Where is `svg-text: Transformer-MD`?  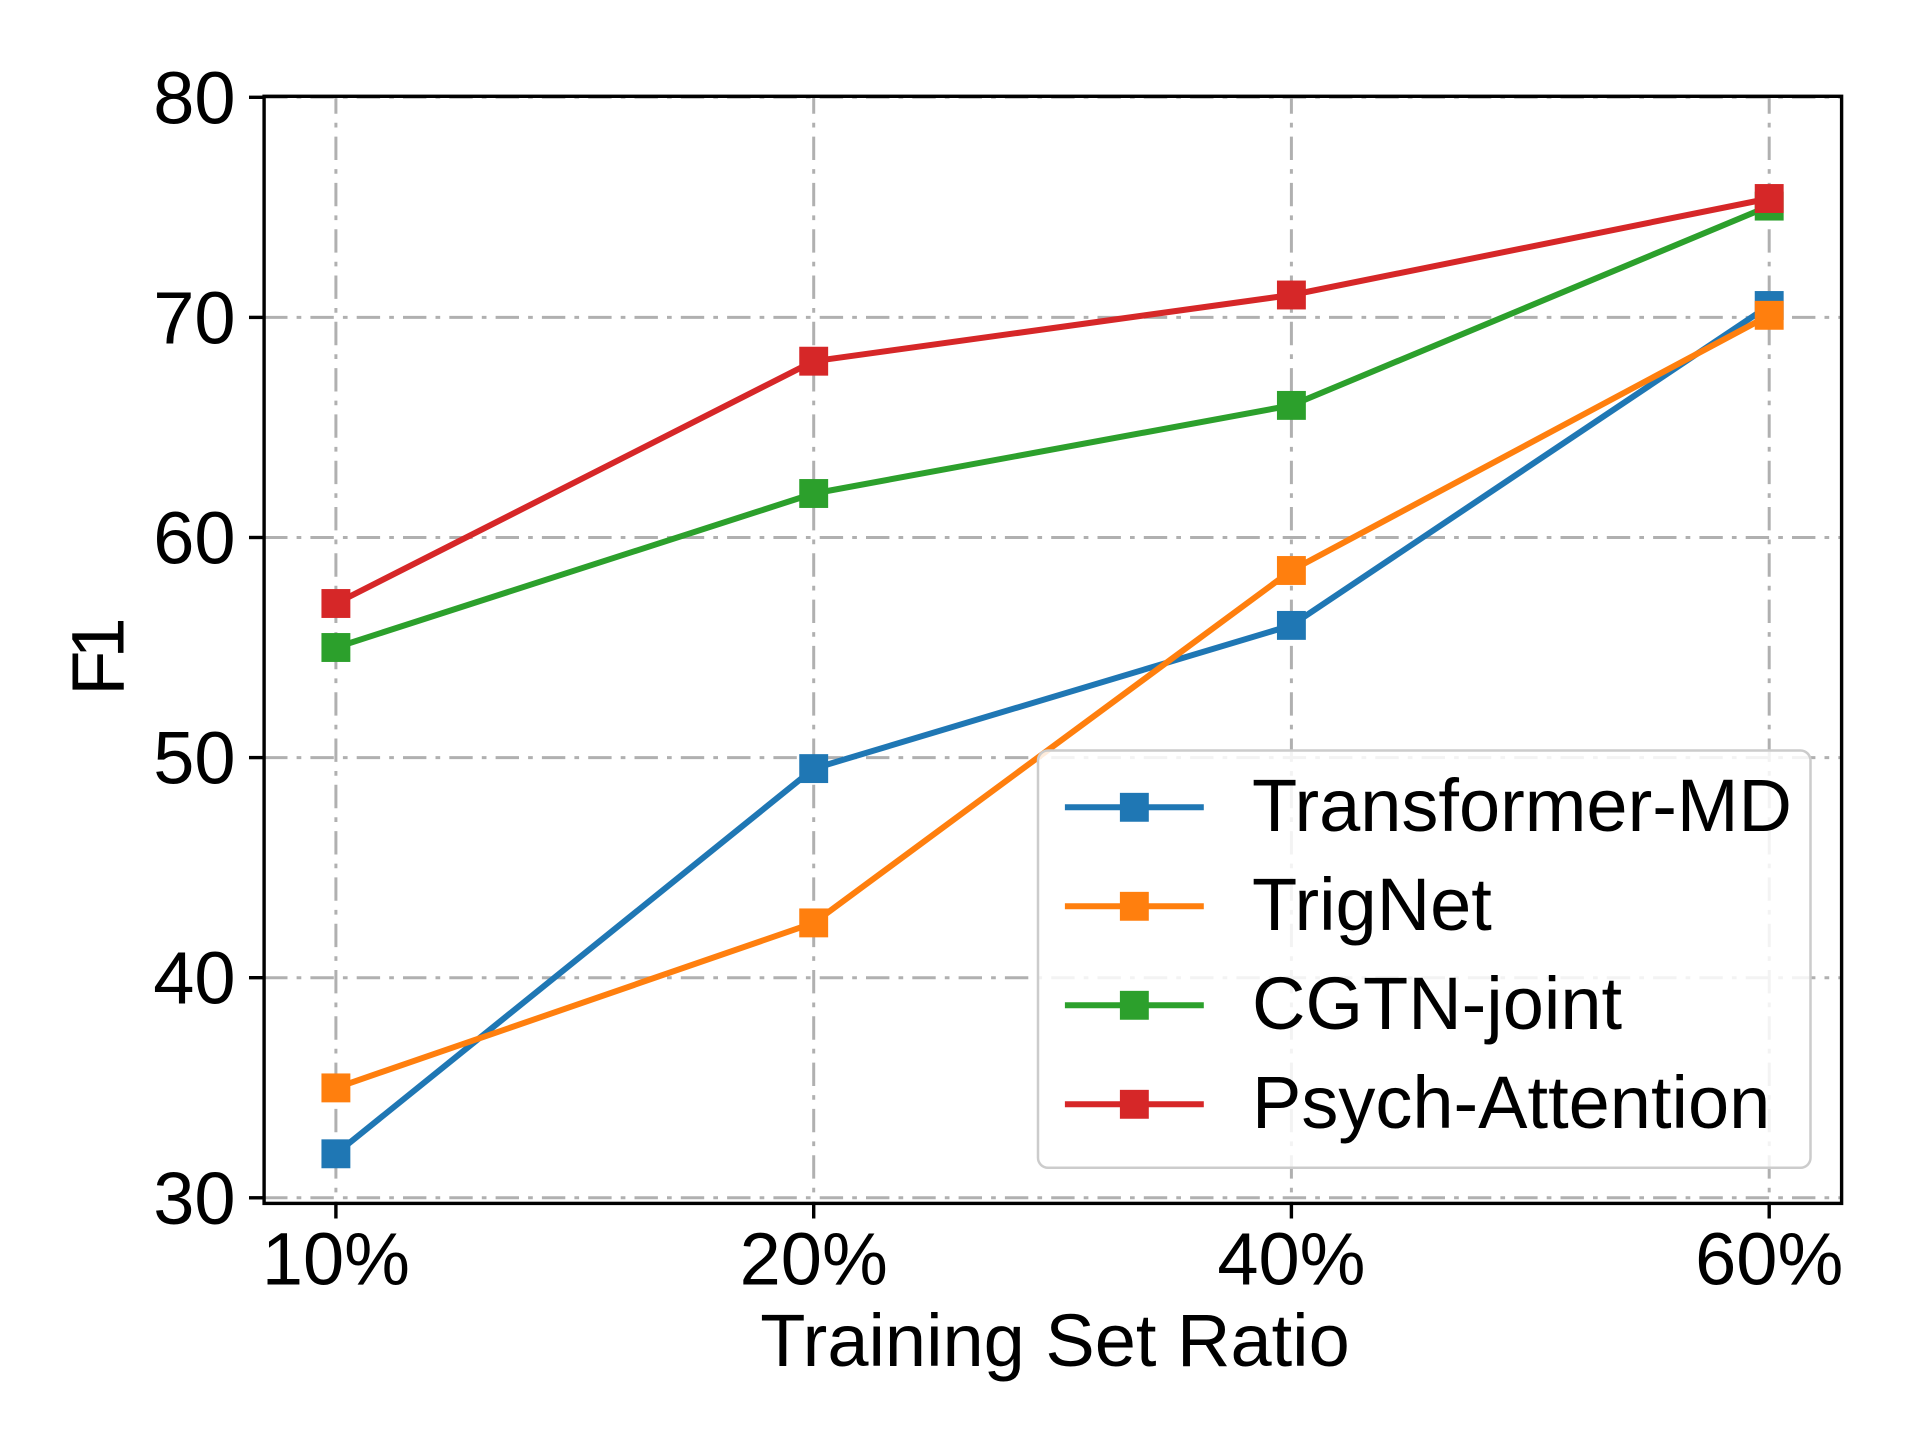 svg-text: Transformer-MD is located at coordinates (1522, 805).